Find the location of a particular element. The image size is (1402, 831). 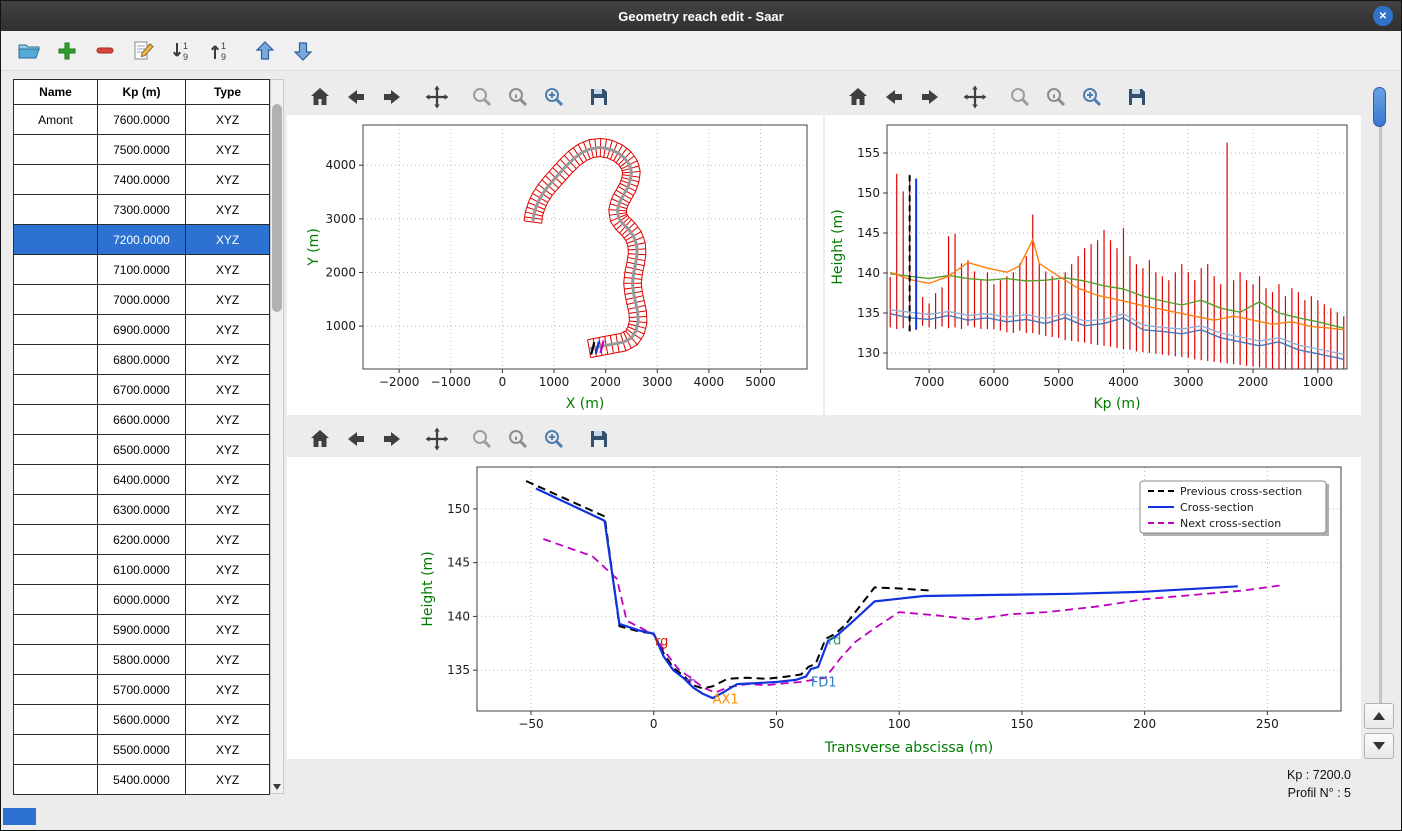

move-up-icon is located at coordinates (264, 50).